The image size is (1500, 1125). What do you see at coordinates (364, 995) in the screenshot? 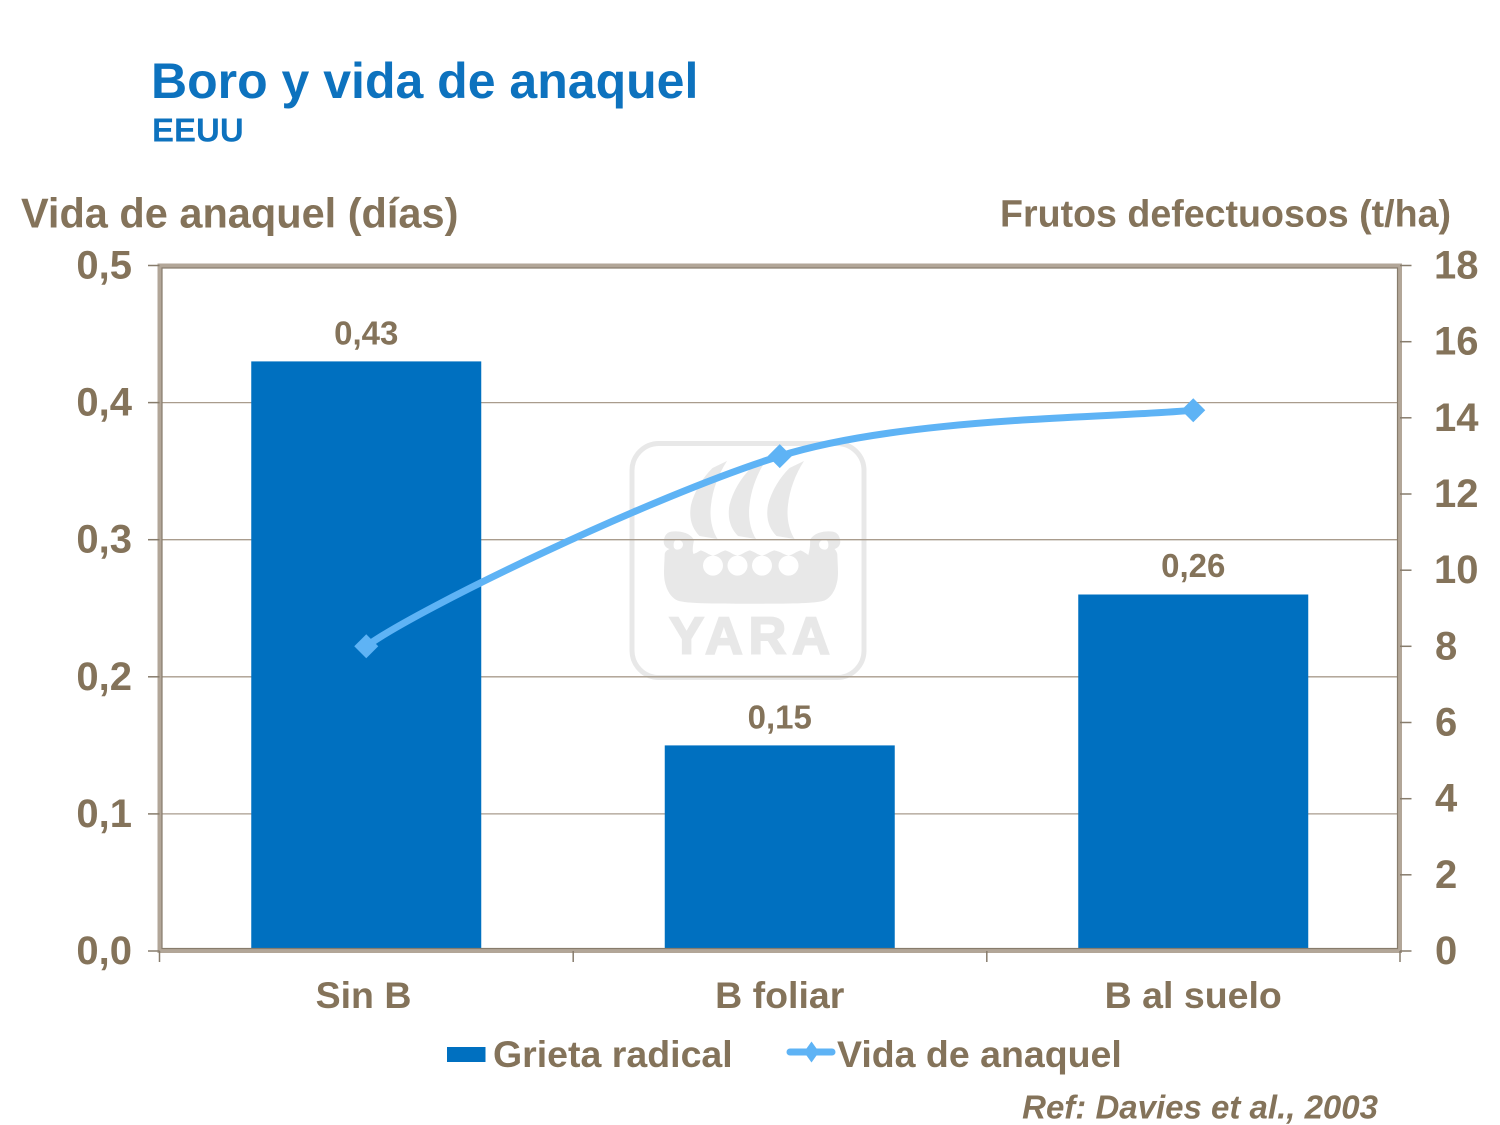
I see `svg-text: Sin B` at bounding box center [364, 995].